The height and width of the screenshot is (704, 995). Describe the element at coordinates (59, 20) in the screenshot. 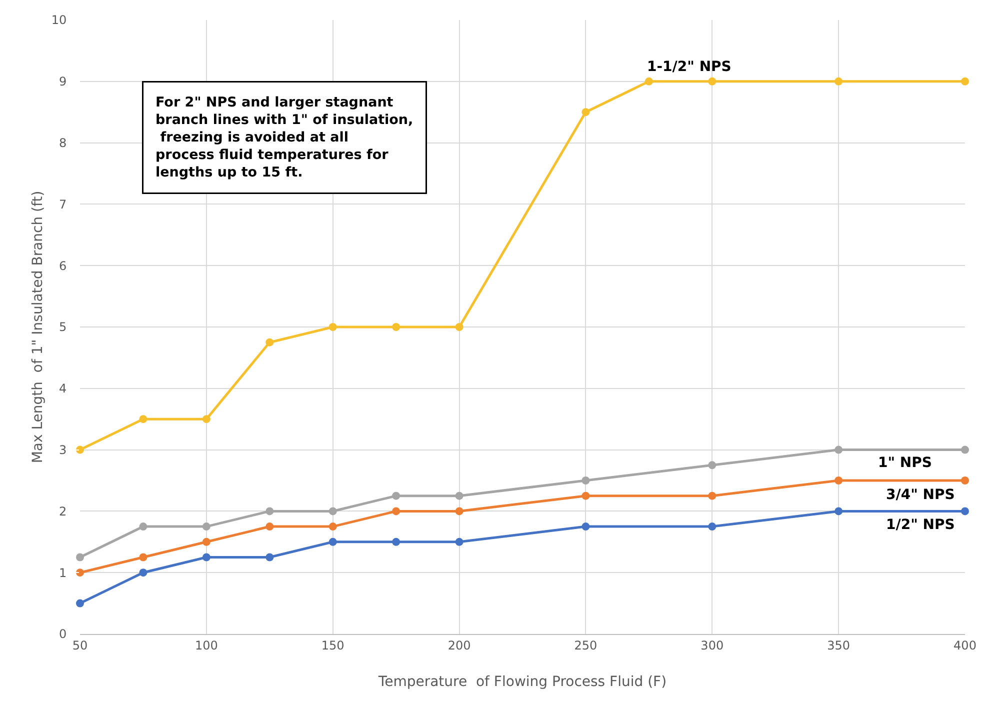

I see `y-tick-label: 10` at that location.